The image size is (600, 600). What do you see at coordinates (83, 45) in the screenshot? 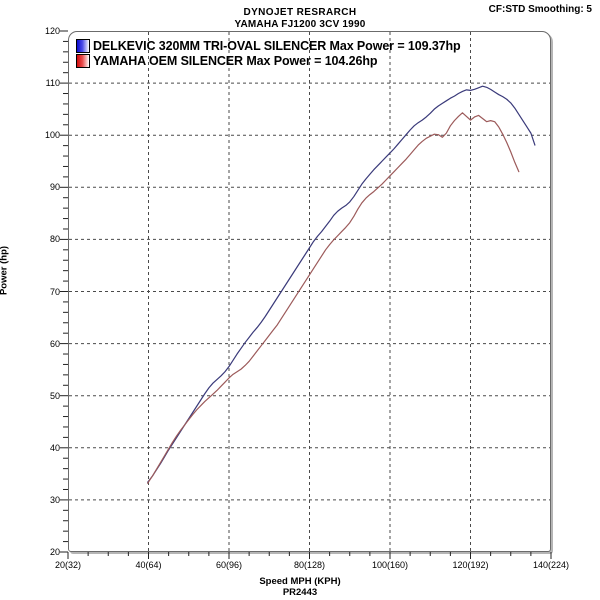
I see `blue-gradient-swatch-icon` at bounding box center [83, 45].